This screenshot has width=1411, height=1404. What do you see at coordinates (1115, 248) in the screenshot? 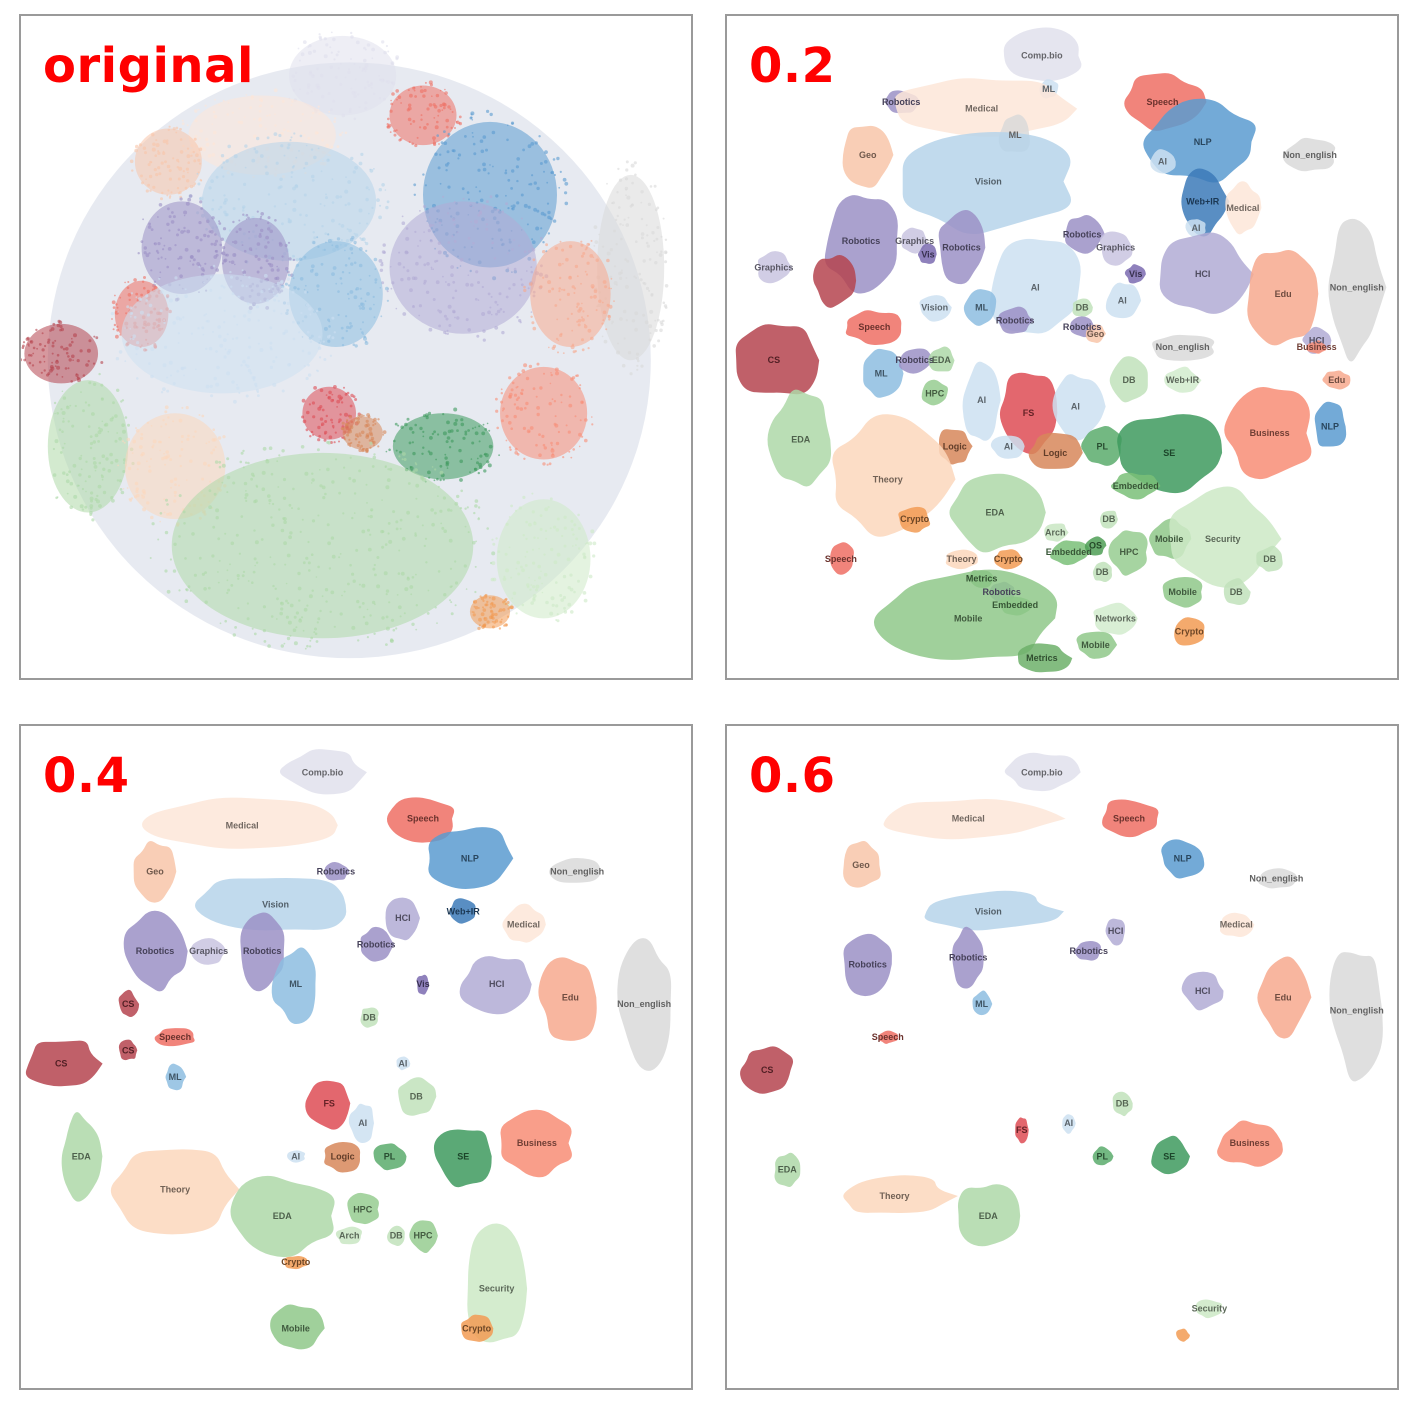
I see `region-label-graphics: Graphics` at bounding box center [1115, 248].